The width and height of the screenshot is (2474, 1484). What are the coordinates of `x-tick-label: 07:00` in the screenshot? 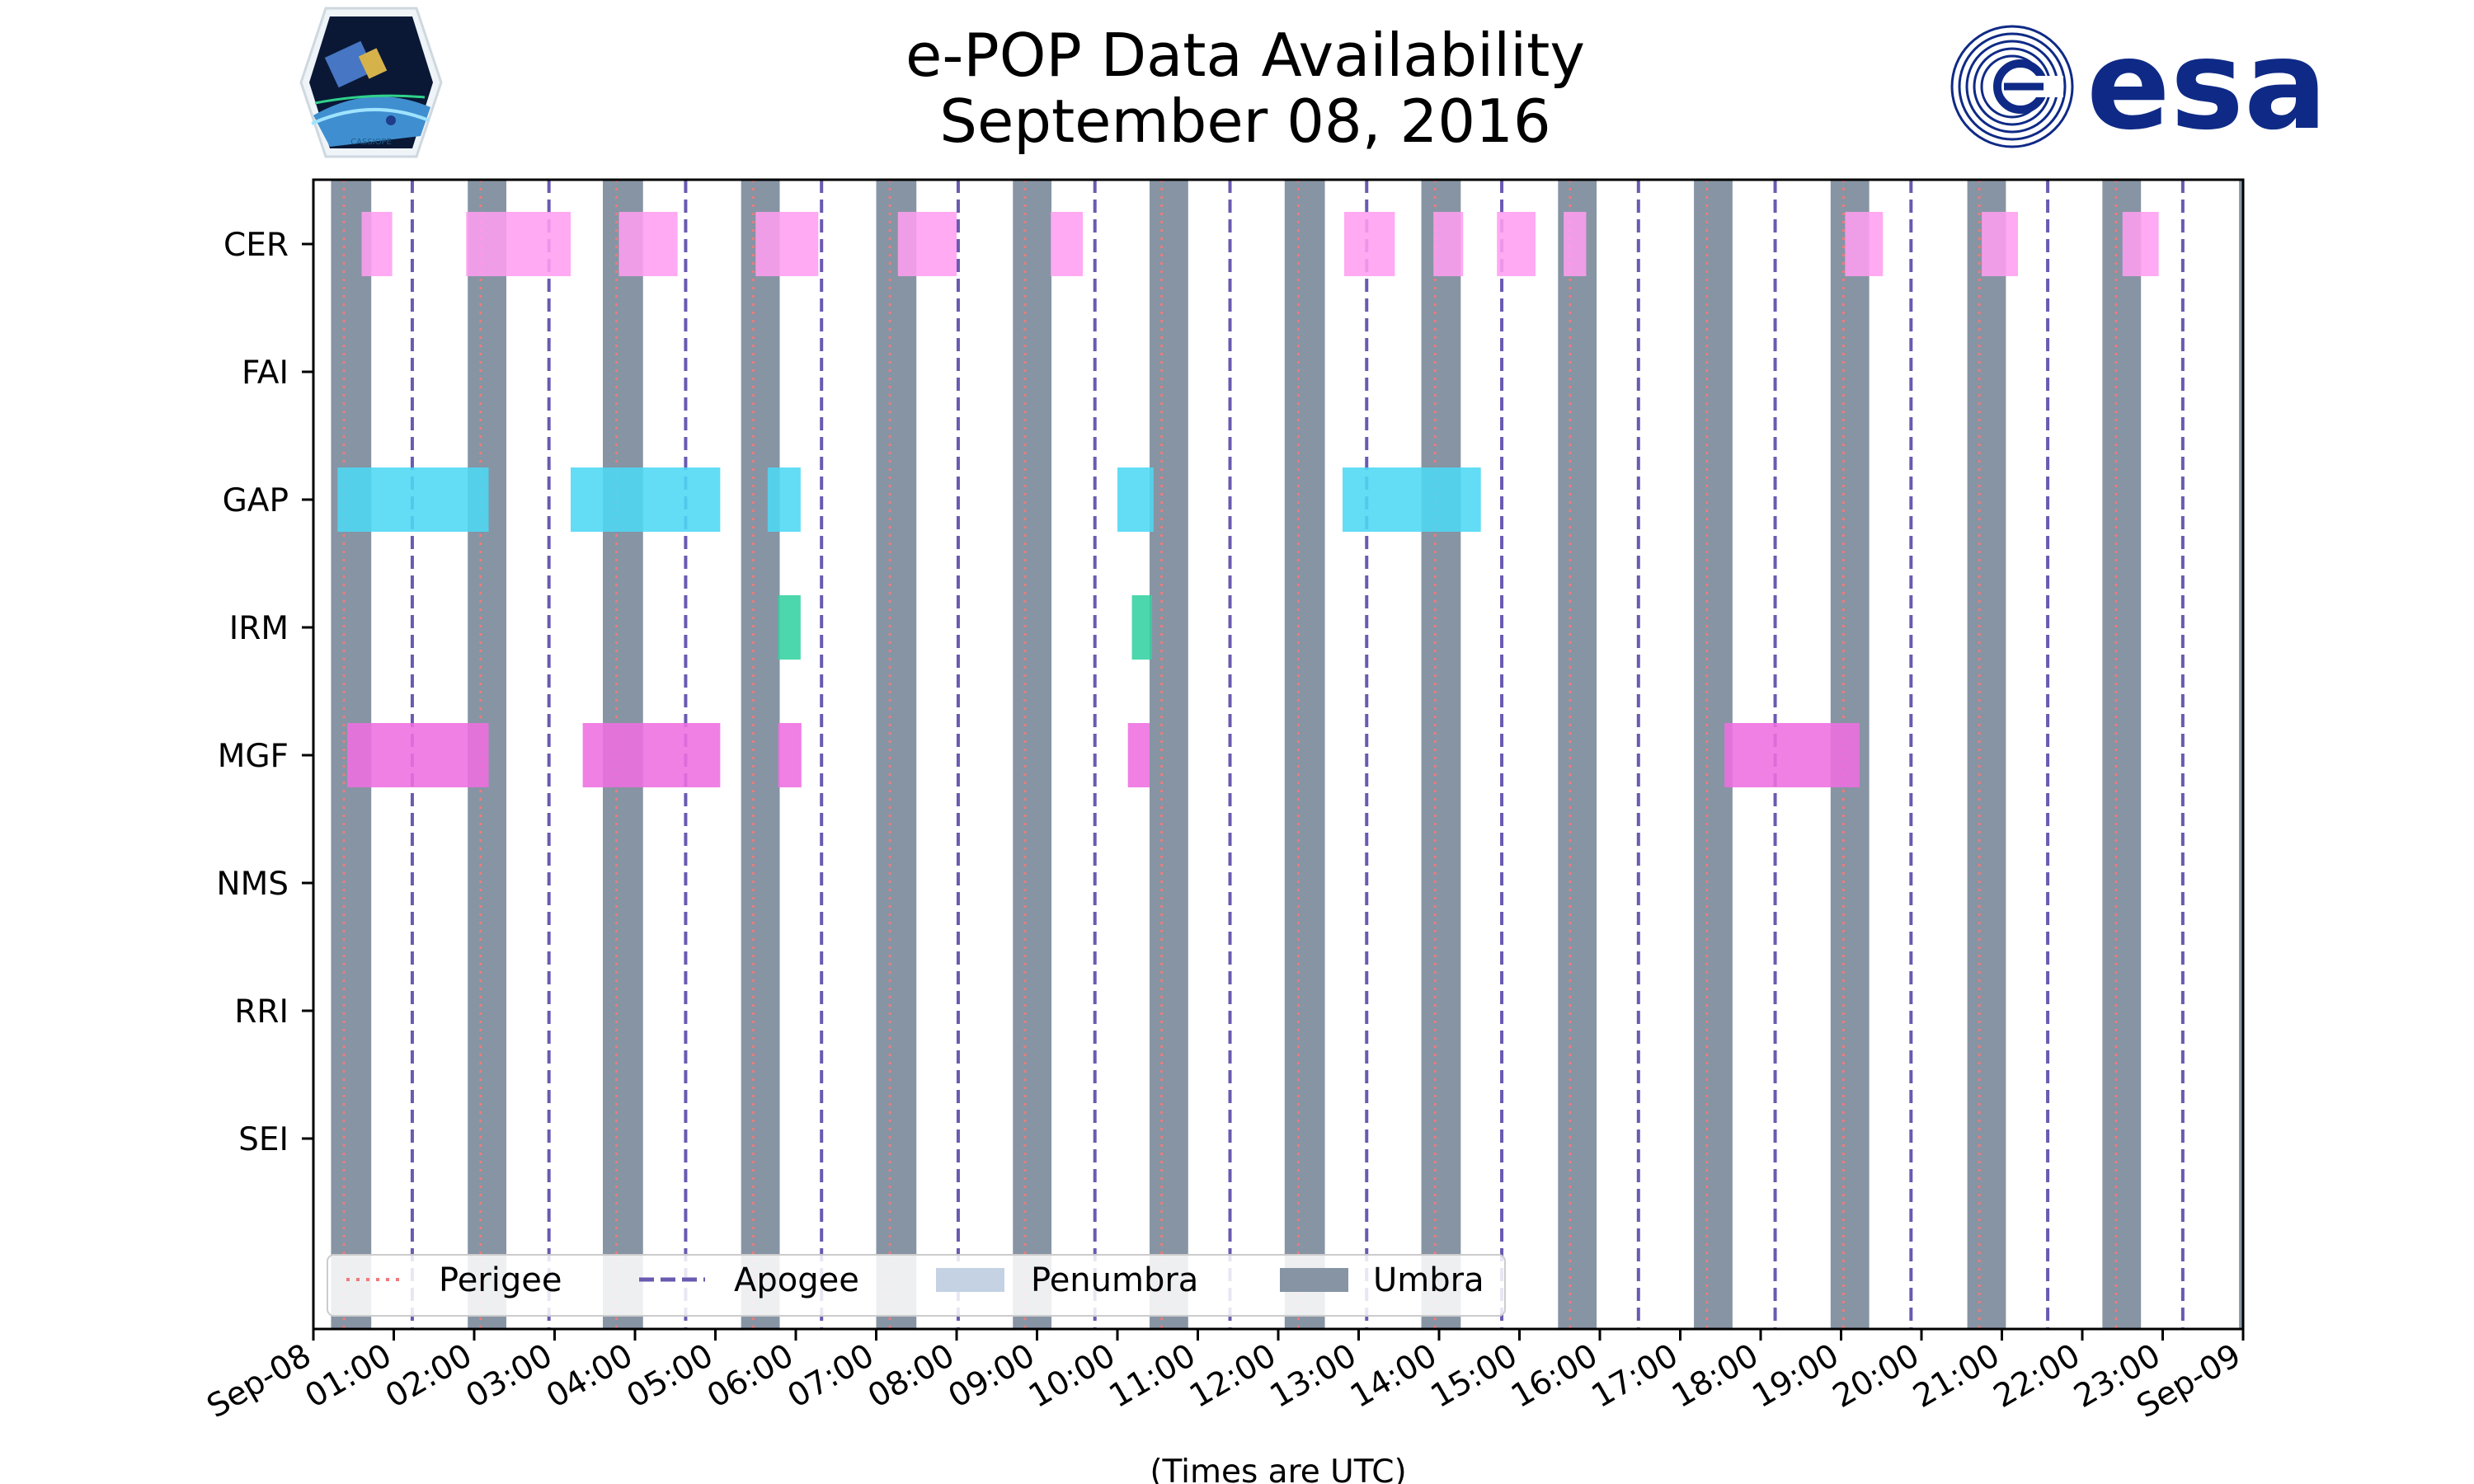 It's located at (831, 1376).